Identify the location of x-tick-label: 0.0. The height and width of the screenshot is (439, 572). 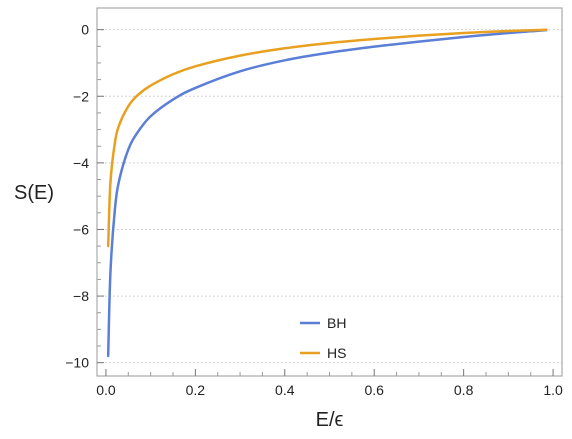
(106, 390).